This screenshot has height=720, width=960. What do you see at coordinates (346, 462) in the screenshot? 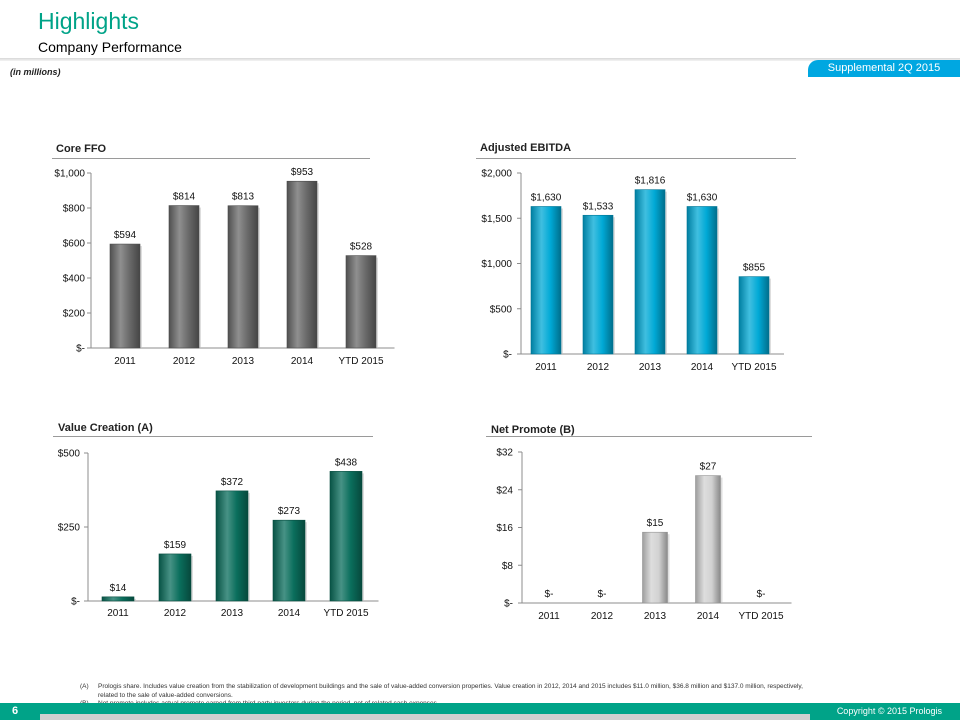
I see `data-label: $438` at bounding box center [346, 462].